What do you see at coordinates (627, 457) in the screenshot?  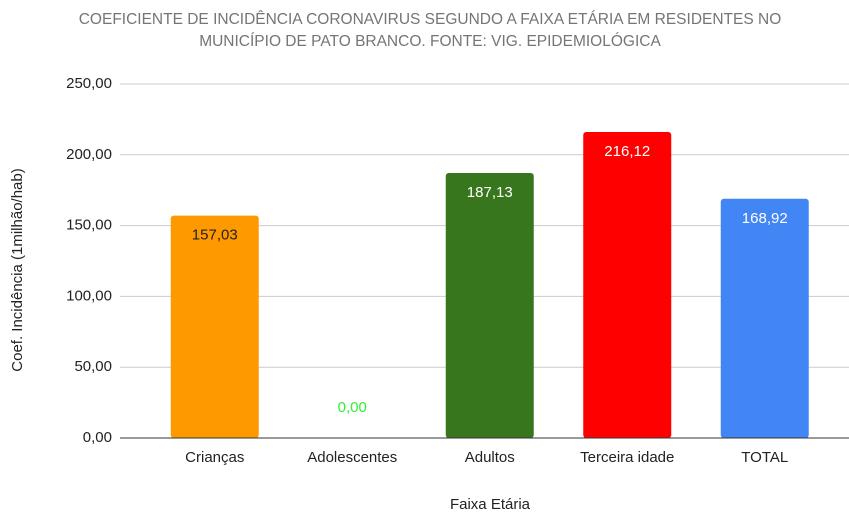 I see `x-tick-label: Terceira idade` at bounding box center [627, 457].